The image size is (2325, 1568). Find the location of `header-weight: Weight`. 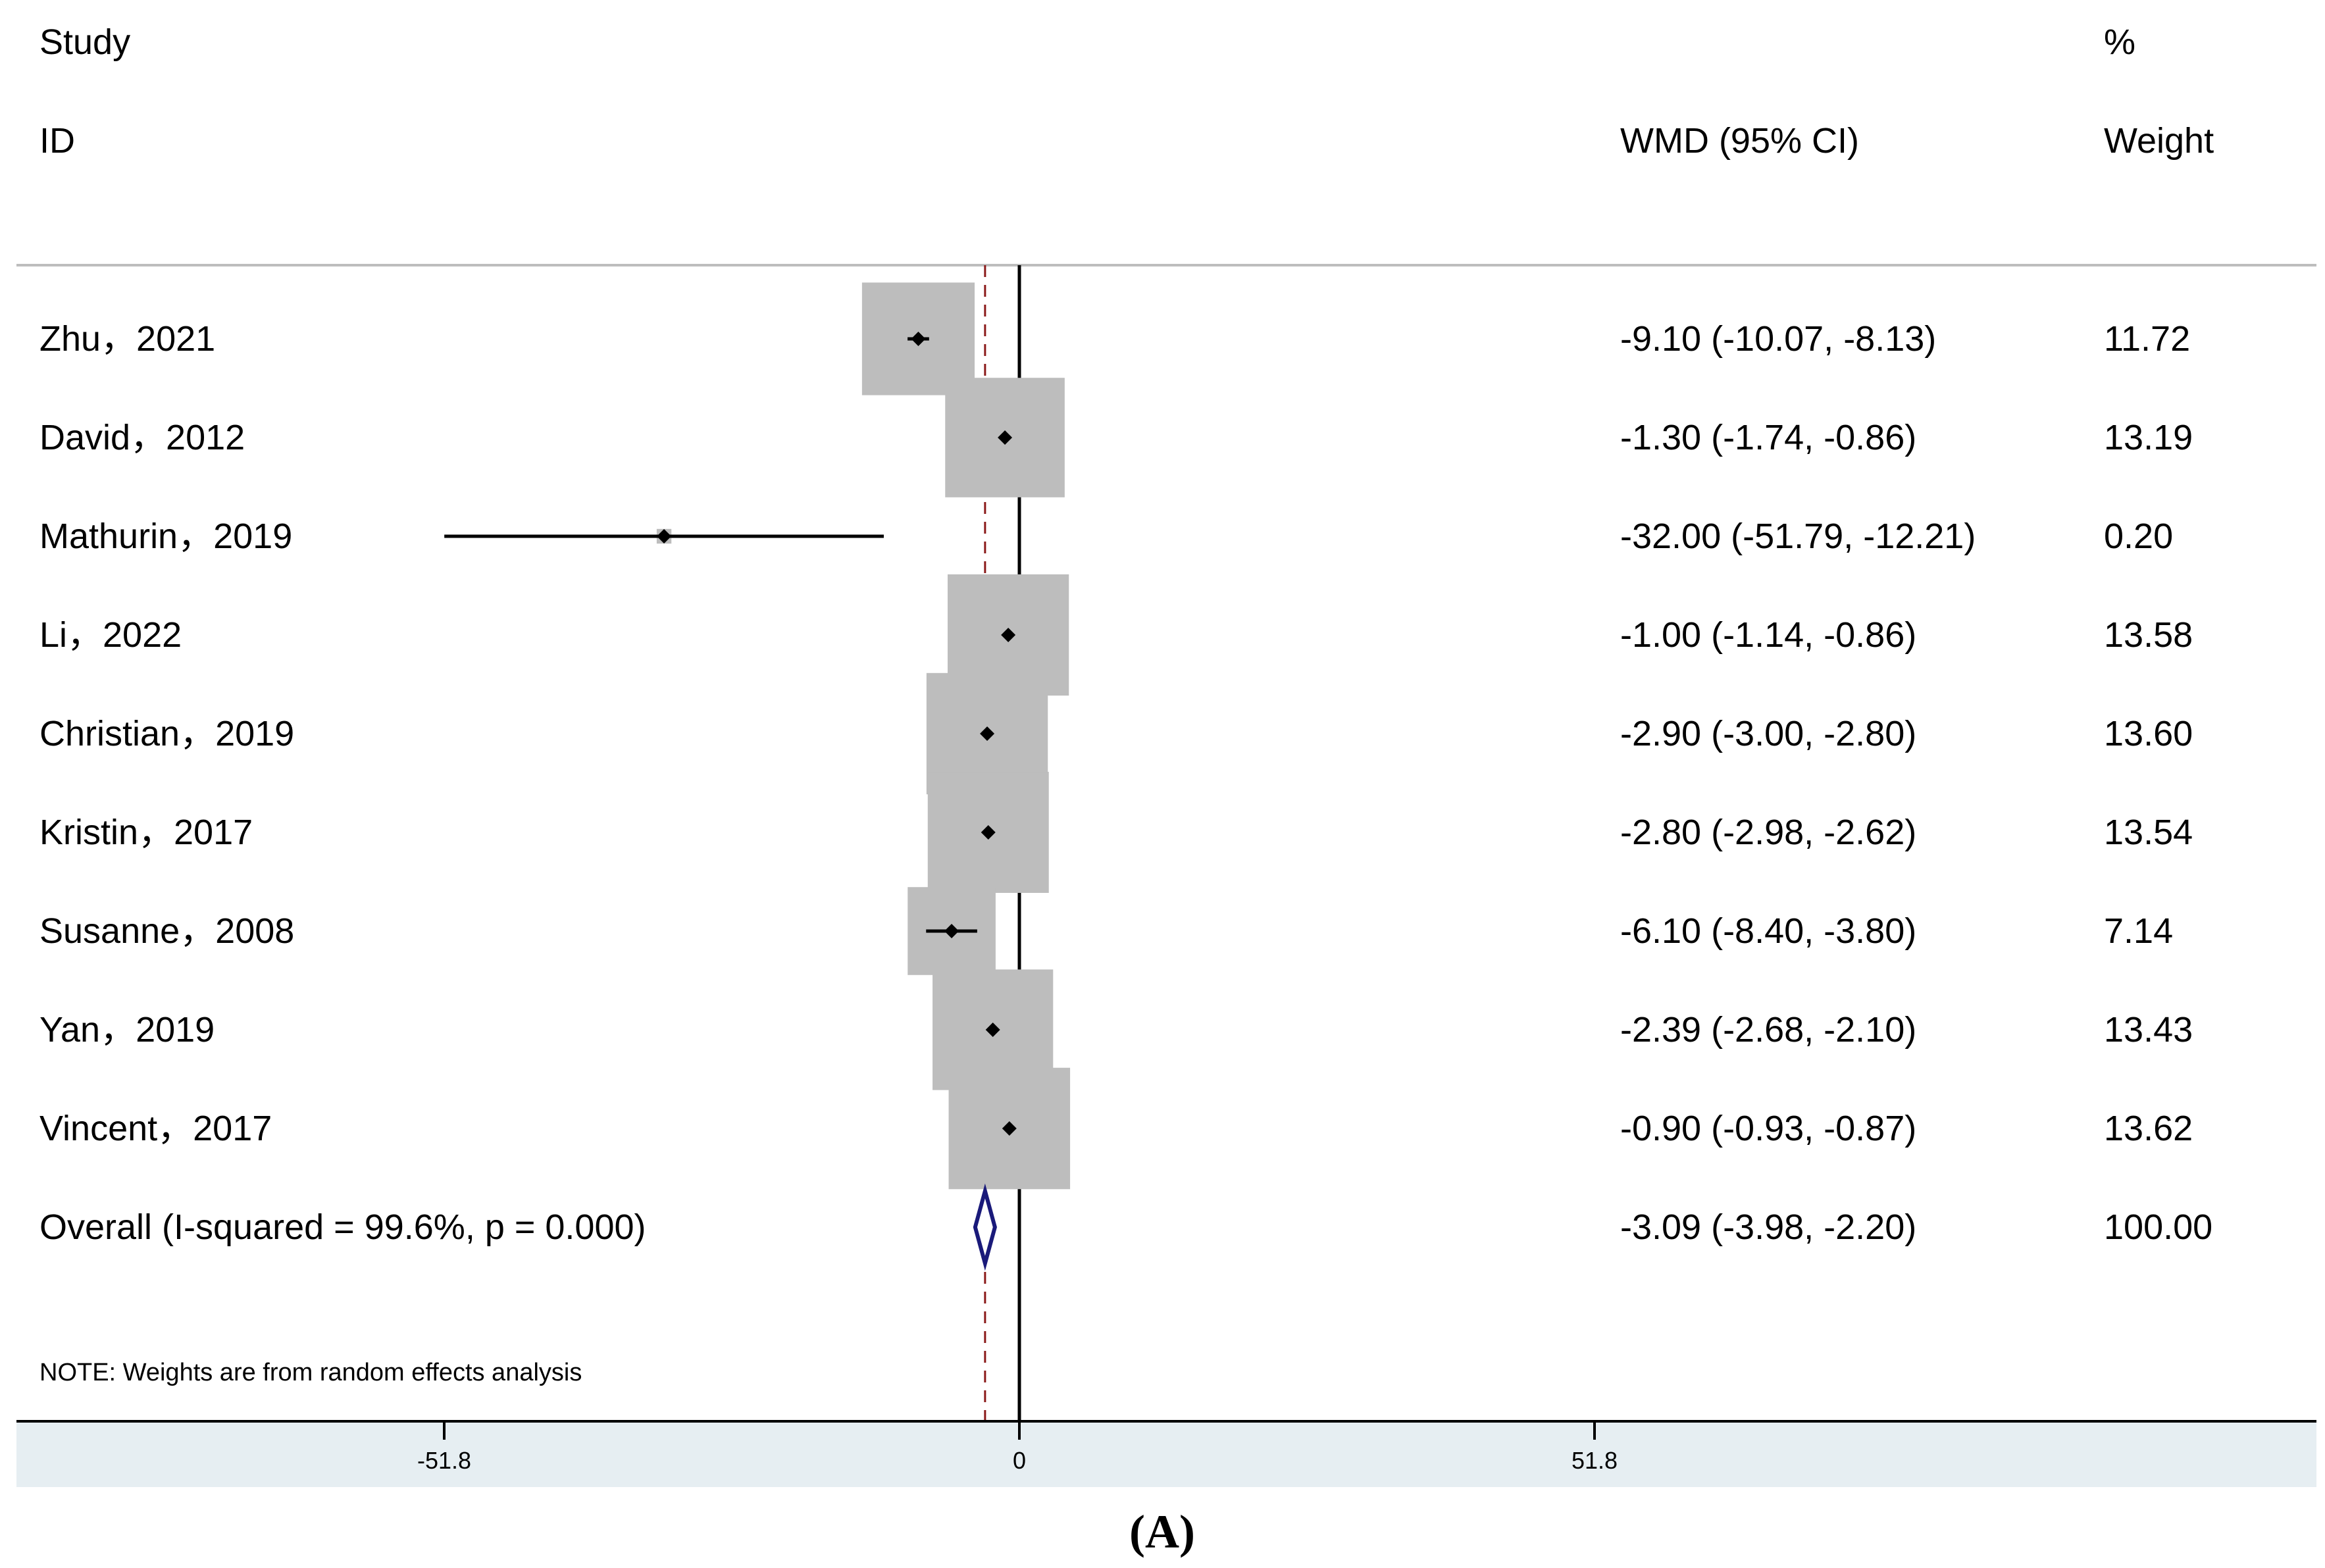

header-weight: Weight is located at coordinates (2159, 141).